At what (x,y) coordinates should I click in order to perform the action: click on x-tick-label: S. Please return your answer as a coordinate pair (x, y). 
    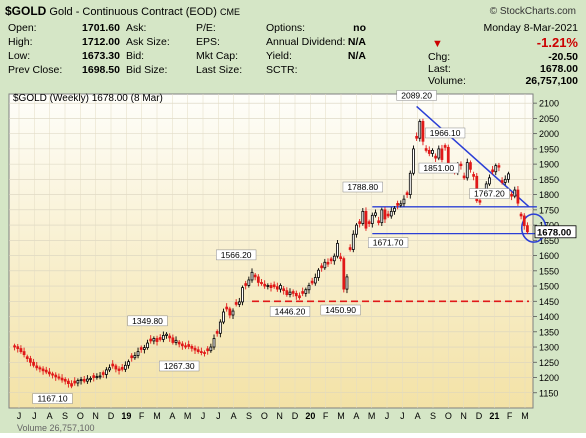
    Looking at the image, I should click on (249, 416).